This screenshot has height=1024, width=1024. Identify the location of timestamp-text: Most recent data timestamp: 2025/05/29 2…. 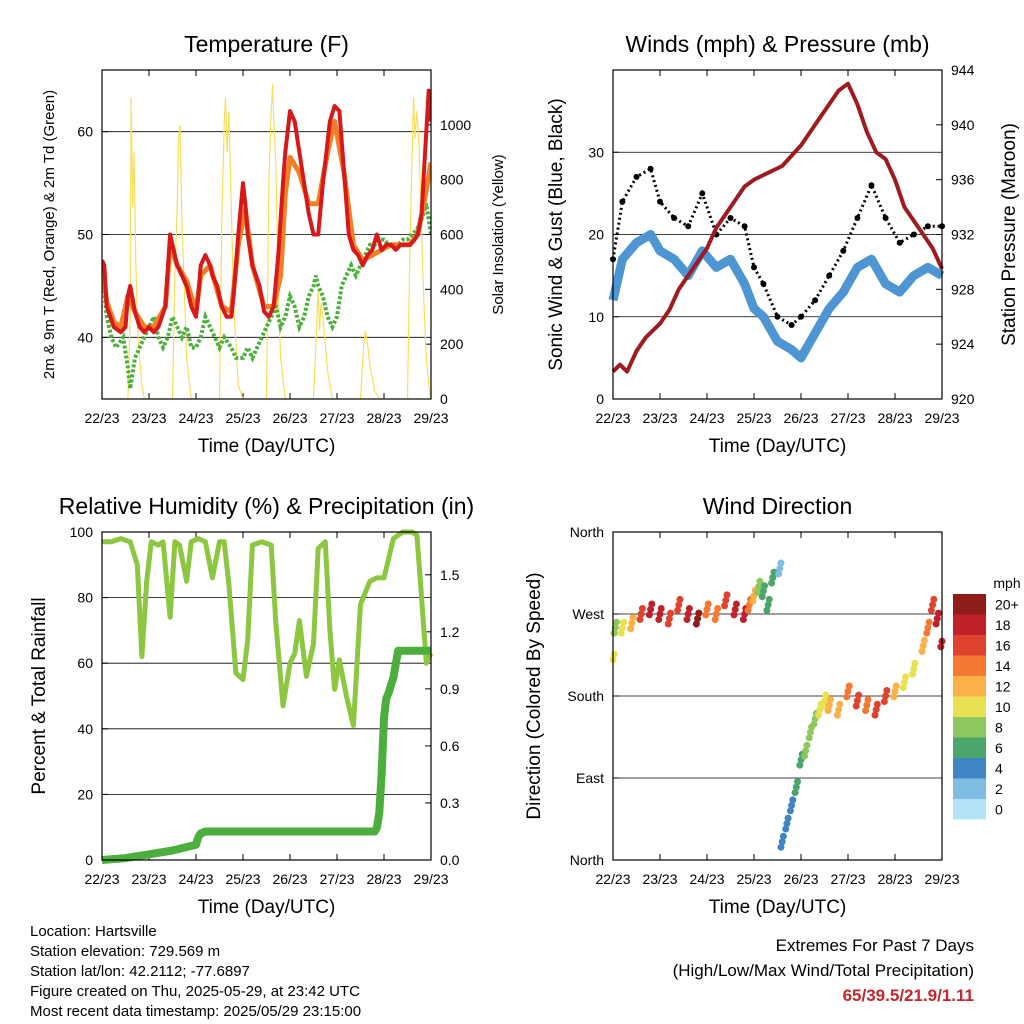
(196, 1011).